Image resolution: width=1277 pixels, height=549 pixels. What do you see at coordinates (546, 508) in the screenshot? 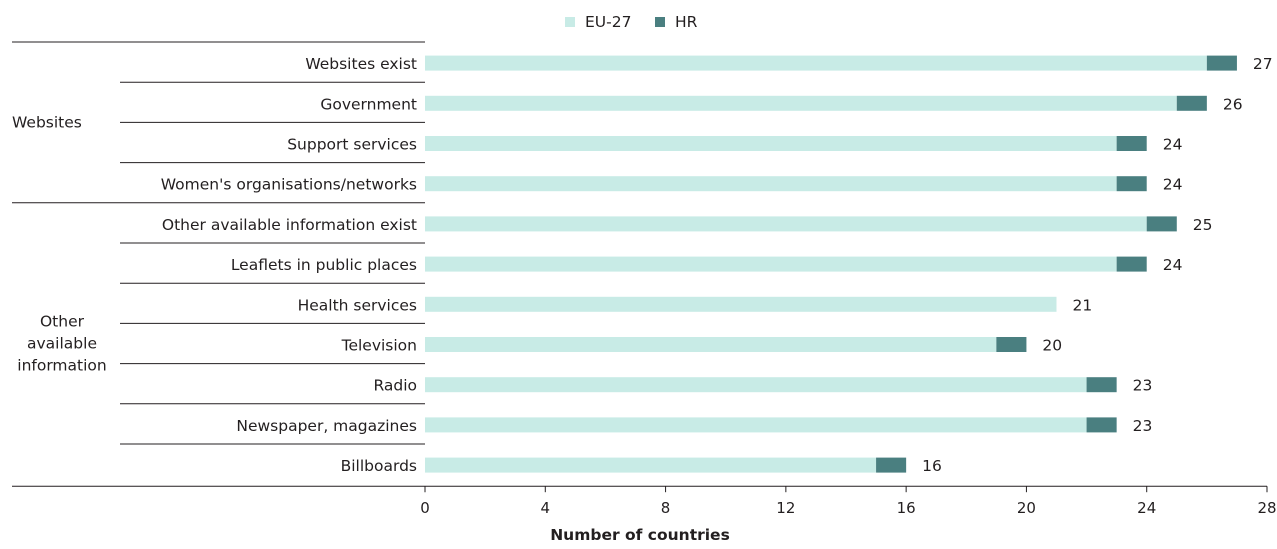
I see `x-tick-label-4: 4` at bounding box center [546, 508].